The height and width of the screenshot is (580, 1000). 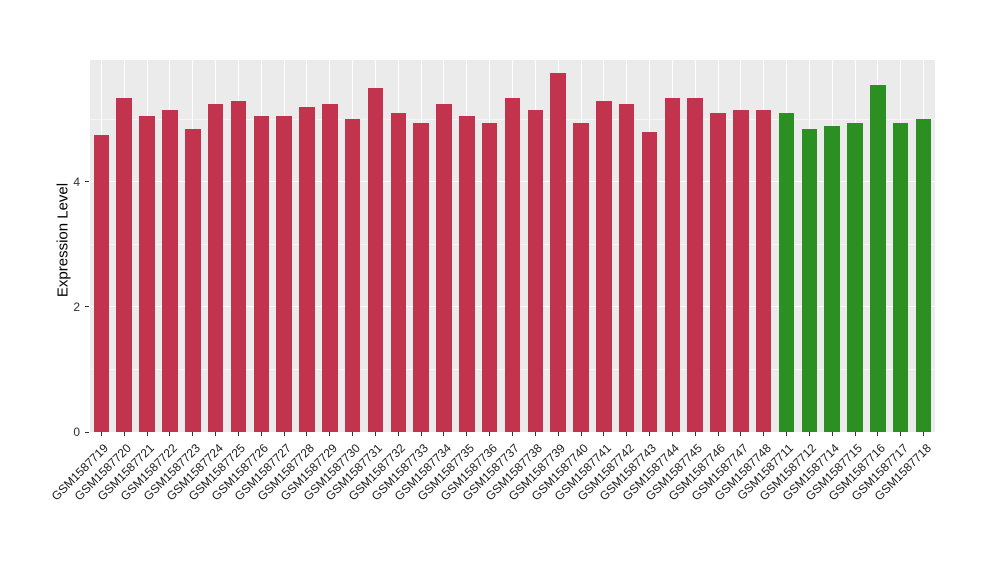 What do you see at coordinates (76, 181) in the screenshot?
I see `y-tick-label: 4` at bounding box center [76, 181].